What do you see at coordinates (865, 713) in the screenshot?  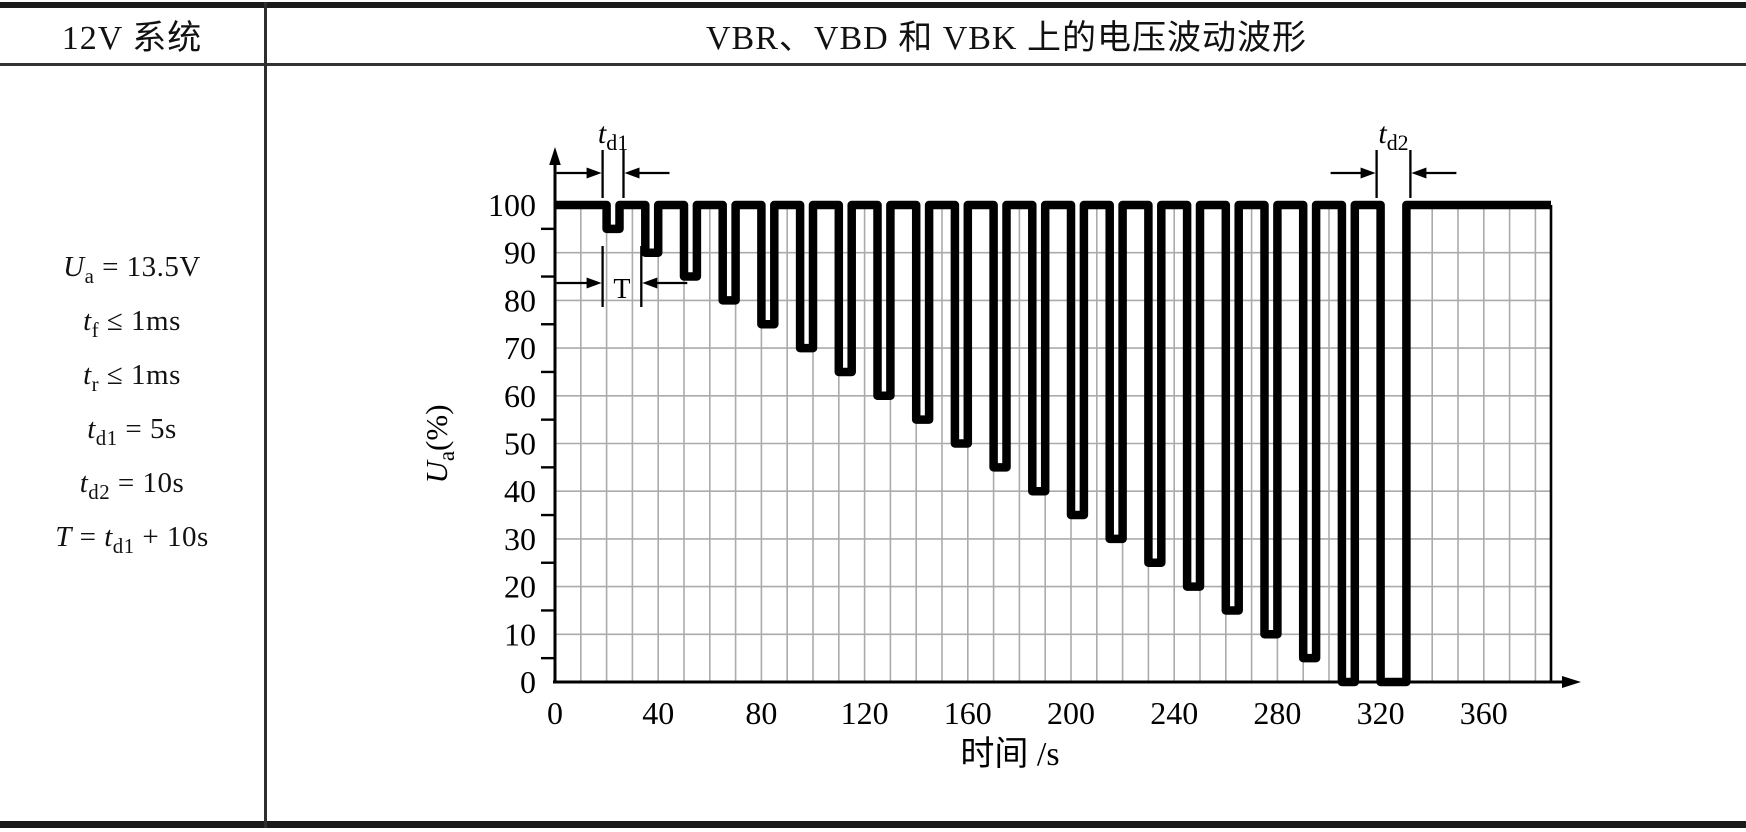 I see `x-tick-label: 120` at bounding box center [865, 713].